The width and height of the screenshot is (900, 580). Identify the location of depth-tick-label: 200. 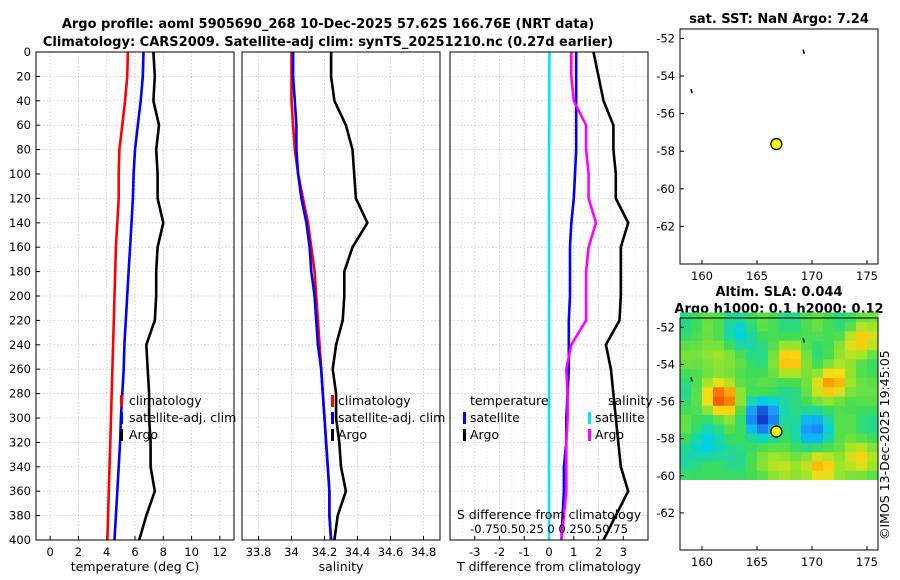
(20, 296).